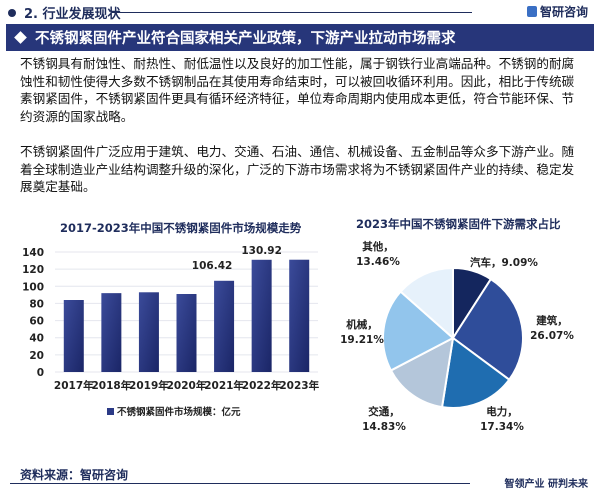 The image size is (600, 493). Describe the element at coordinates (212, 266) in the screenshot. I see `data-label: 106.42` at that location.